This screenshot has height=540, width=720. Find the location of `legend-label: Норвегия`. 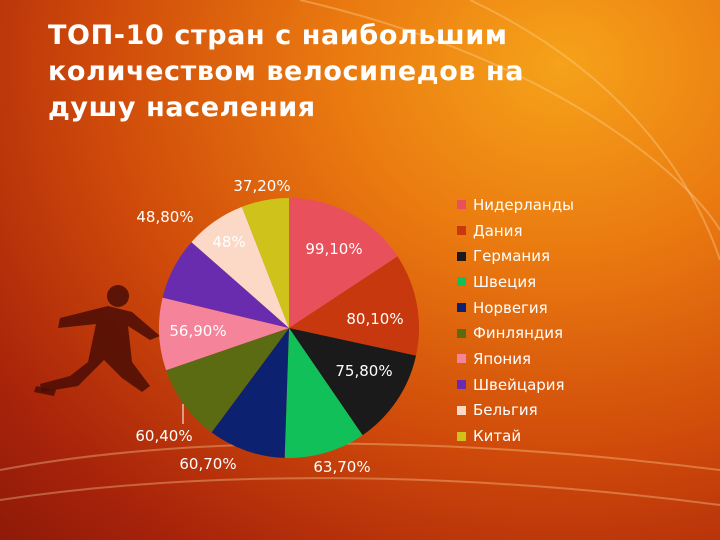

legend-label: Норвегия is located at coordinates (510, 307).